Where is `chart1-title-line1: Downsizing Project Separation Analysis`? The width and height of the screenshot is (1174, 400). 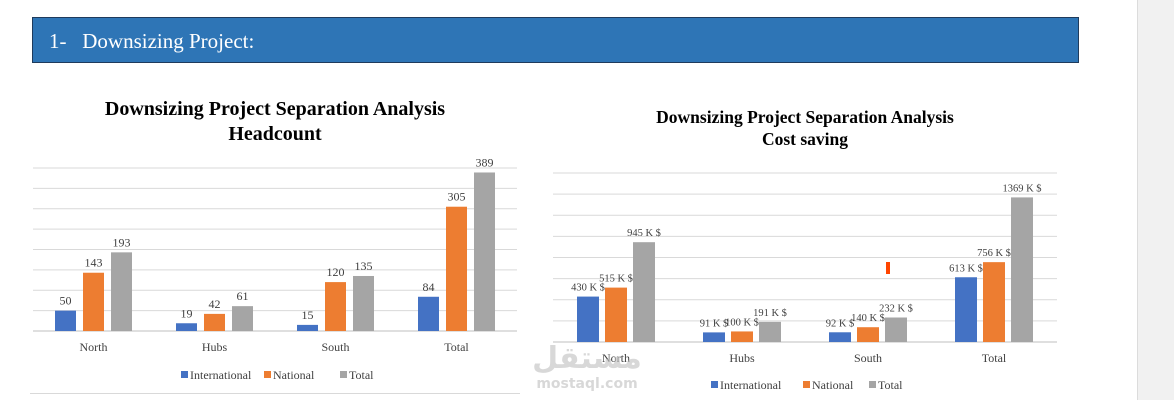 chart1-title-line1: Downsizing Project Separation Analysis is located at coordinates (275, 109).